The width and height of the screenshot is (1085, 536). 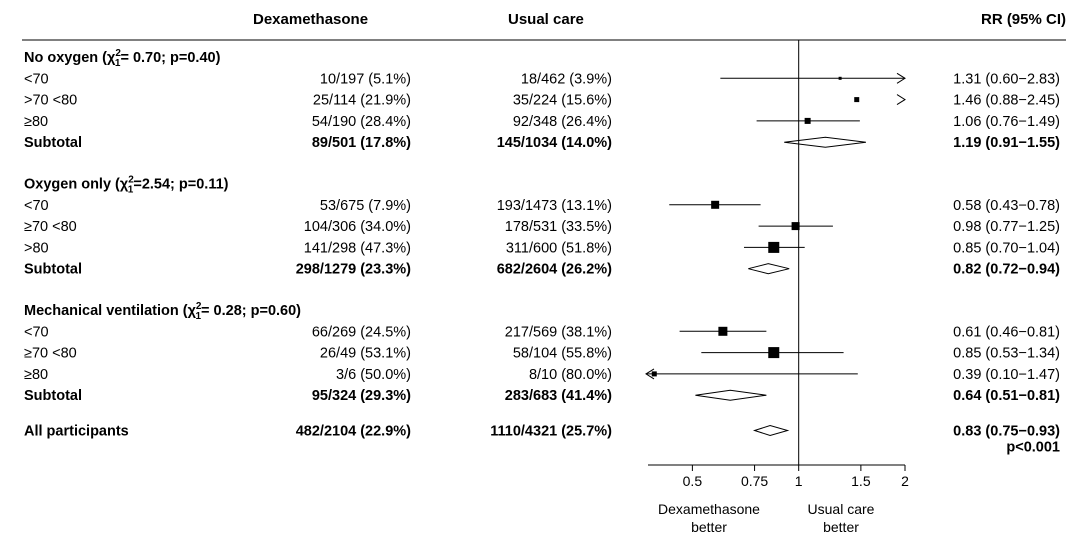 I want to click on row-label: >70 <80, so click(x=50, y=101).